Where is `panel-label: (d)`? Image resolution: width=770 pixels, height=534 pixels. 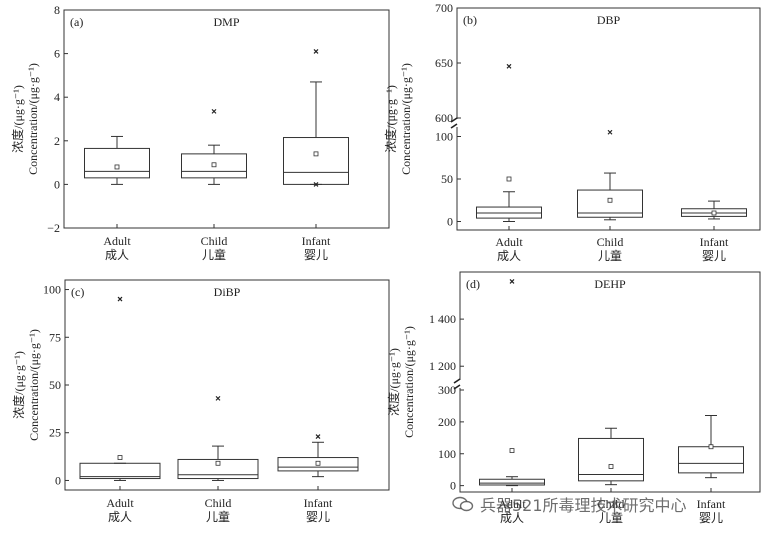 panel-label: (d) is located at coordinates (473, 284).